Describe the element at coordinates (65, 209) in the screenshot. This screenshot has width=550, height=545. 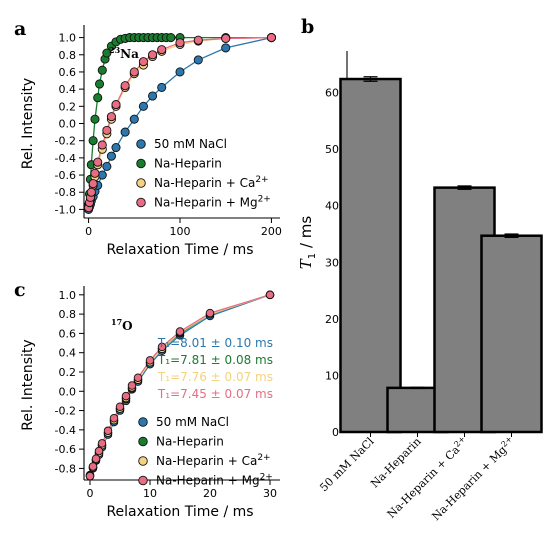
I see `y-tick-label: -1.0` at that location.